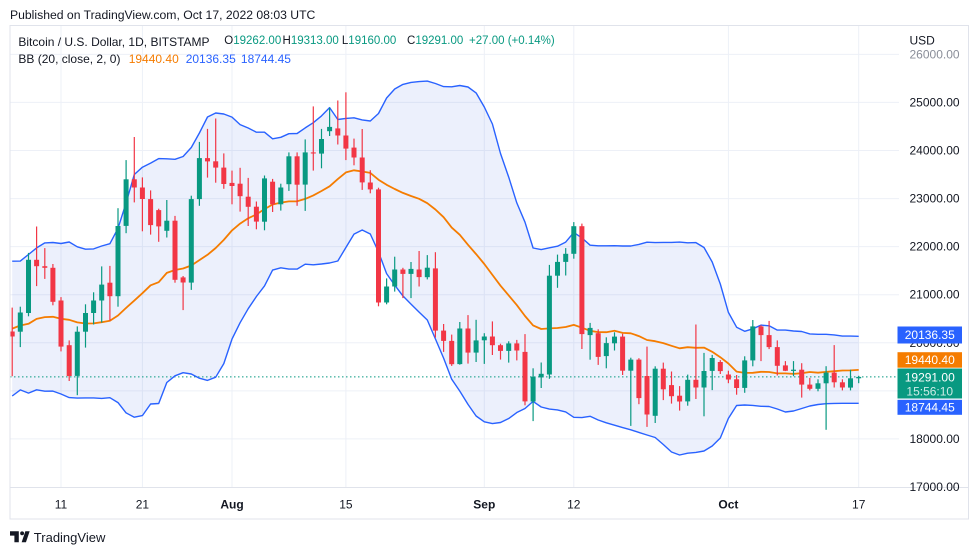 The height and width of the screenshot is (555, 979). Describe the element at coordinates (923, 41) in the screenshot. I see `svg-text: USD` at that location.